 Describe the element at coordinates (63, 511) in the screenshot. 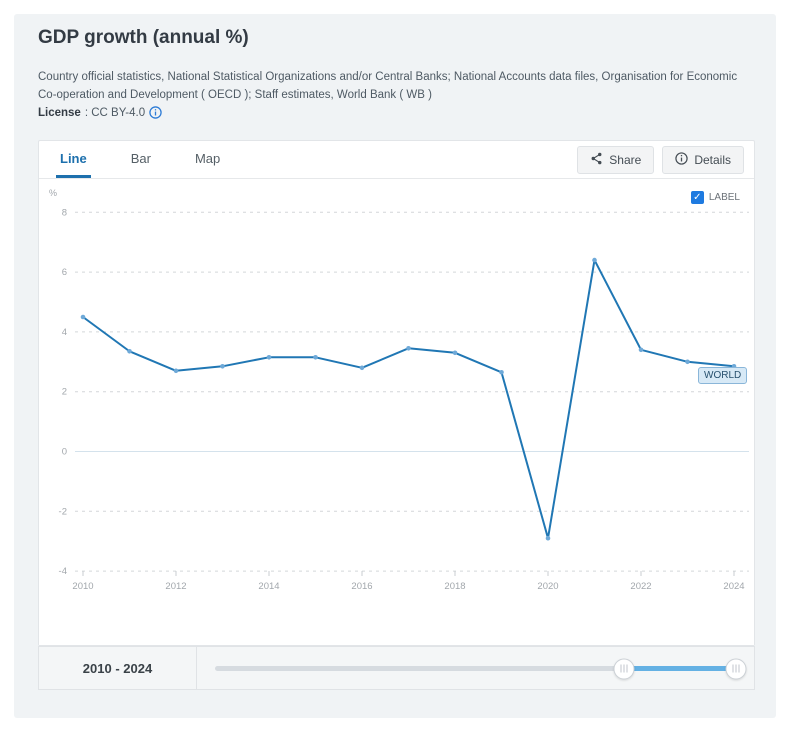

I see `y-tick-label: -2` at that location.